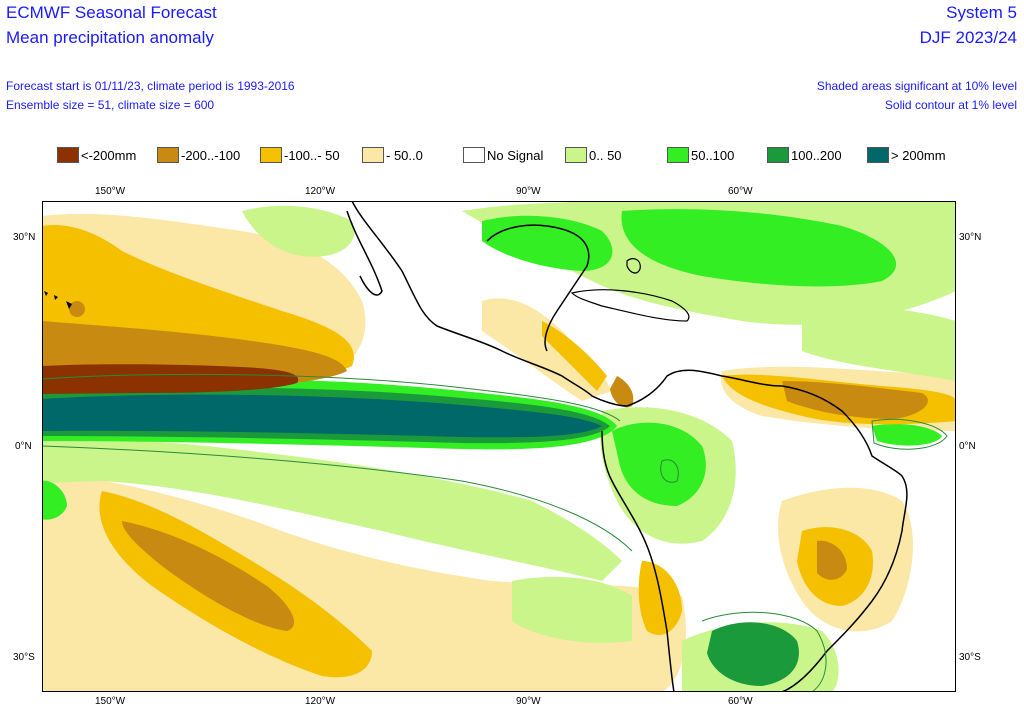 Image resolution: width=1024 pixels, height=720 pixels. What do you see at coordinates (740, 701) in the screenshot?
I see `lon-label-bottom: 60°W` at bounding box center [740, 701].